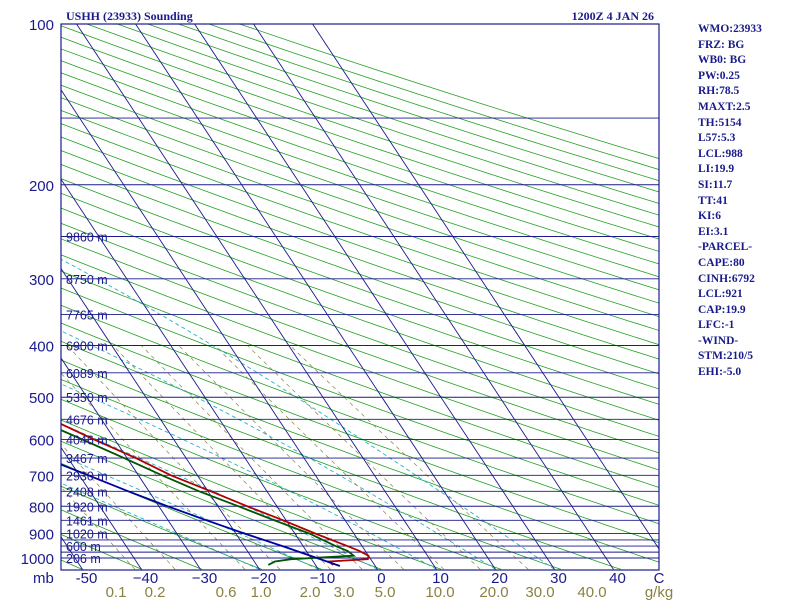 The width and height of the screenshot is (800, 600). I want to click on pressure-label: 300, so click(41, 280).